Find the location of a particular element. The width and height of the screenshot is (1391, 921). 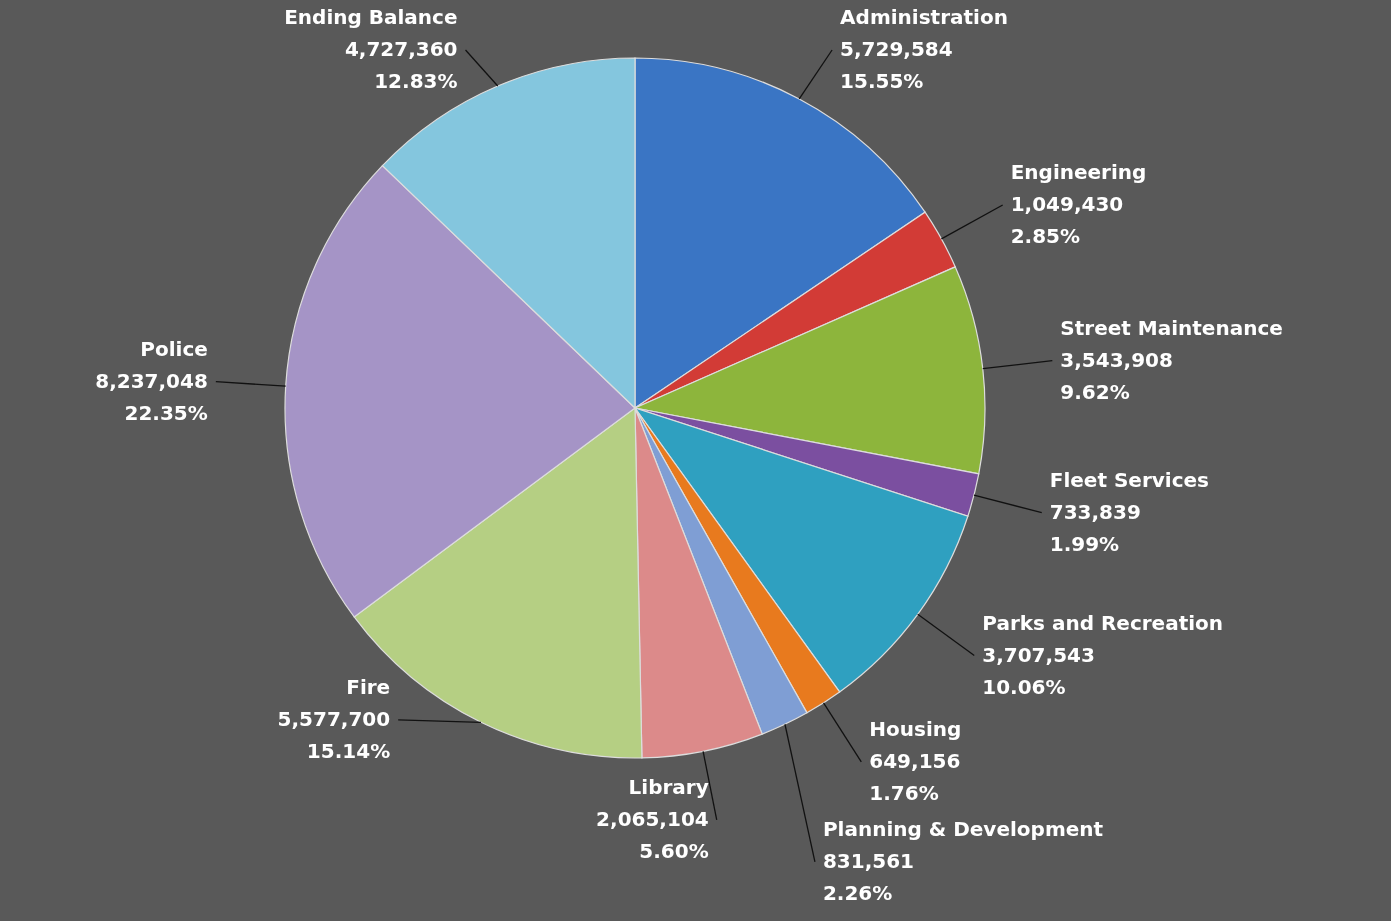

data-label: 3,707,543 10.06% is located at coordinates (1038, 670).